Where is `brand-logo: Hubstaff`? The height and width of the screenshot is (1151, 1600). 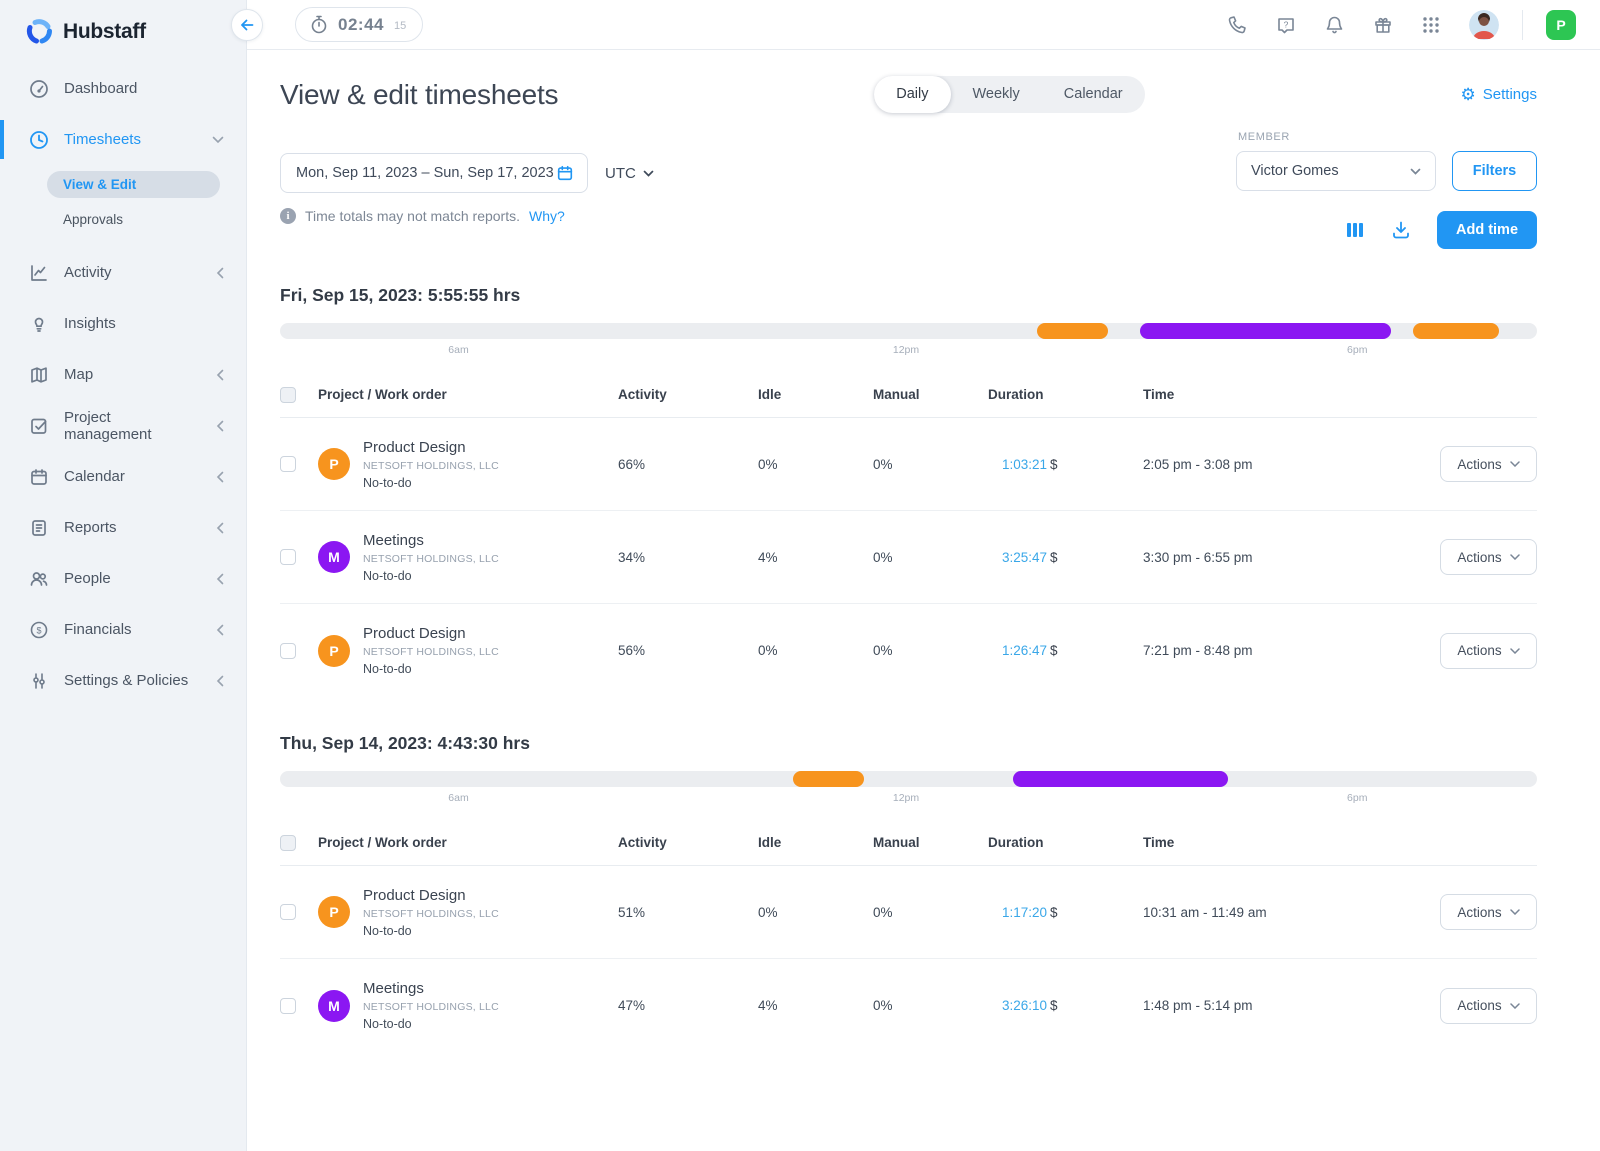
brand-logo: Hubstaff is located at coordinates (123, 38).